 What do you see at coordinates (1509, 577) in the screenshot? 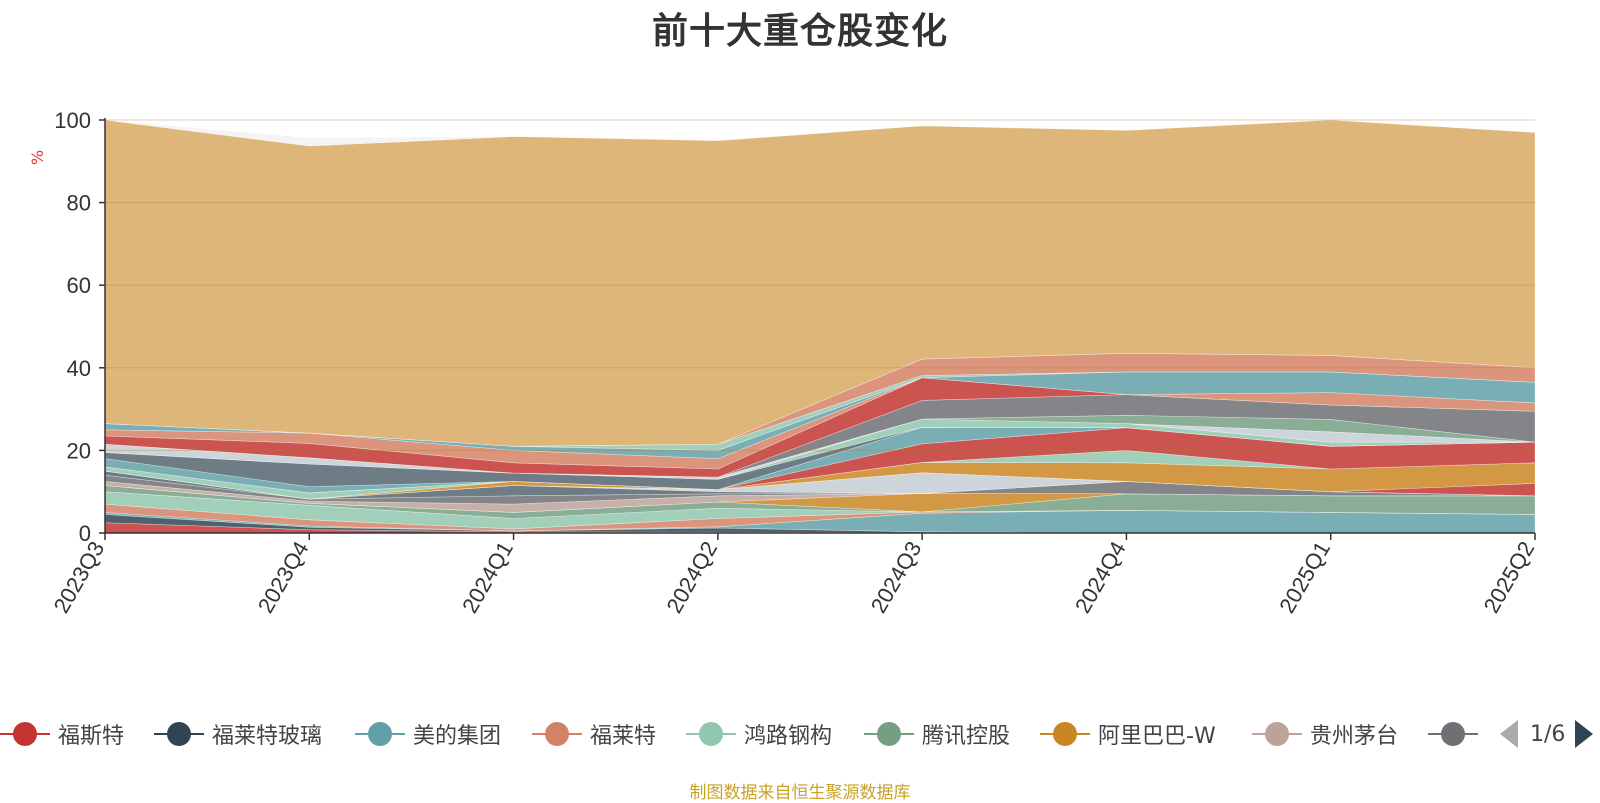
I see `x-tick-label: 2025Q2` at bounding box center [1509, 577].